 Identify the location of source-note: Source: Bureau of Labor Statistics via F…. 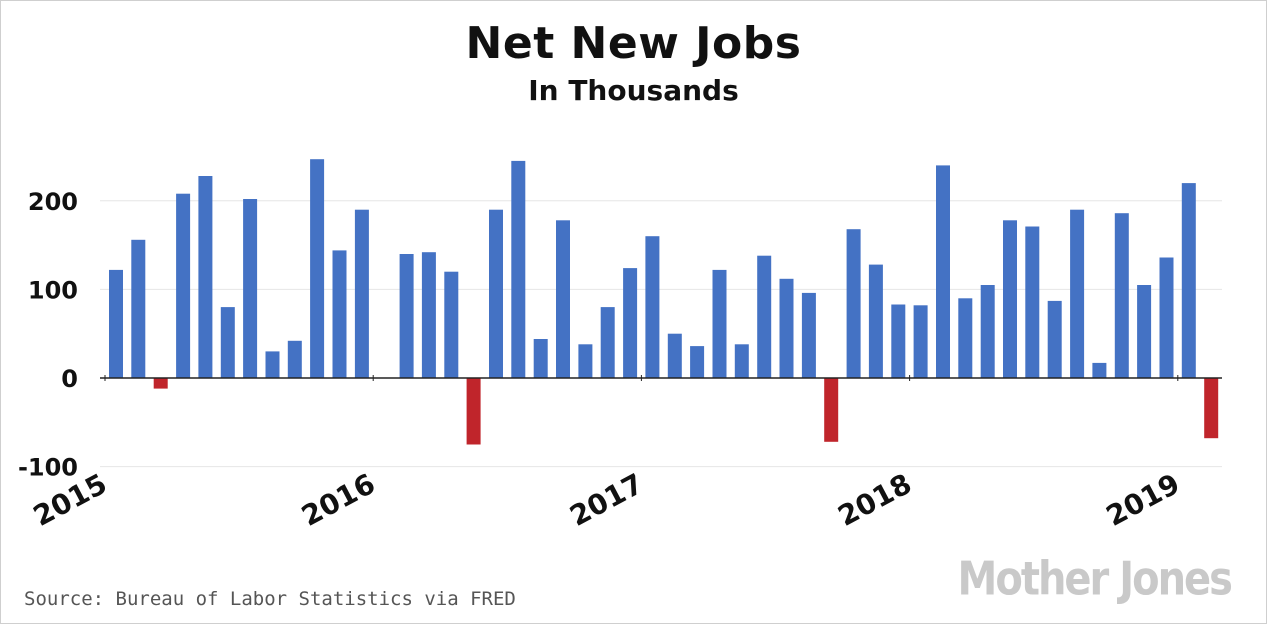
(270, 599).